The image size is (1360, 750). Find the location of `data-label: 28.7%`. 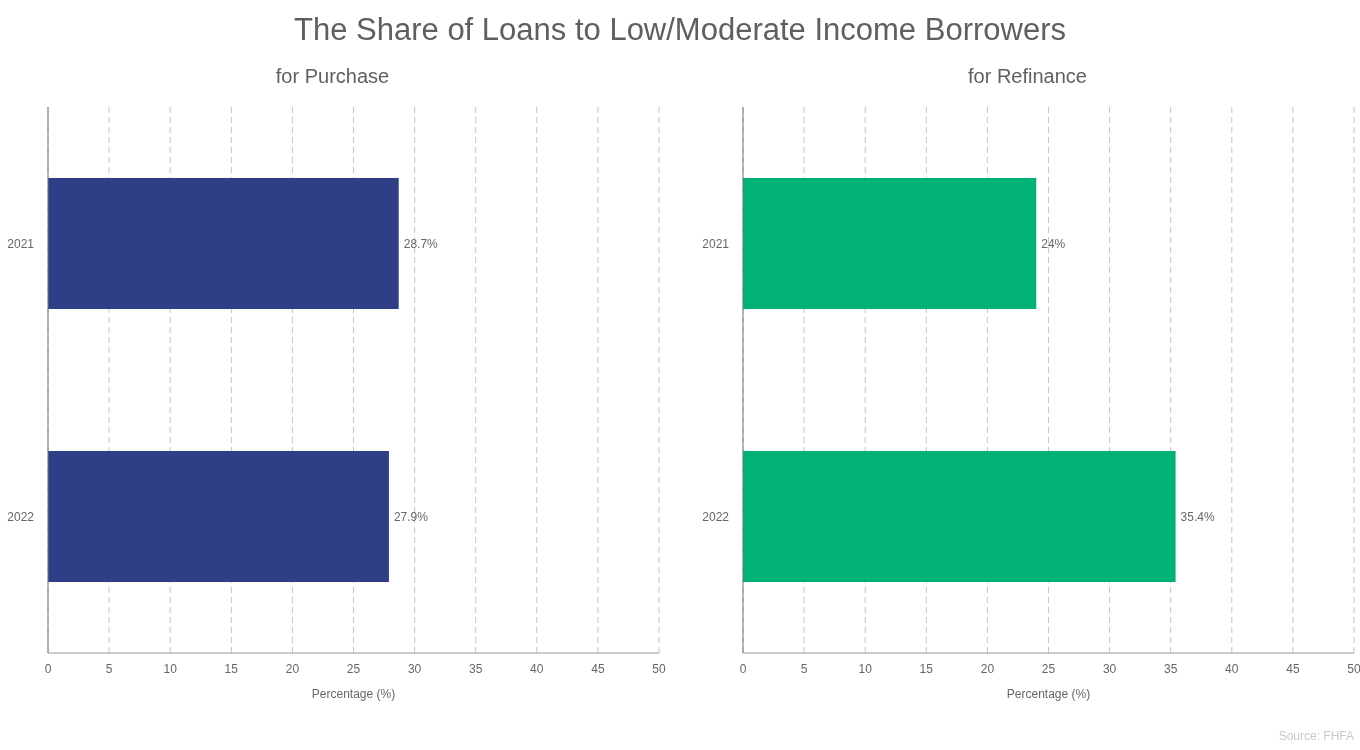

data-label: 28.7% is located at coordinates (421, 243).